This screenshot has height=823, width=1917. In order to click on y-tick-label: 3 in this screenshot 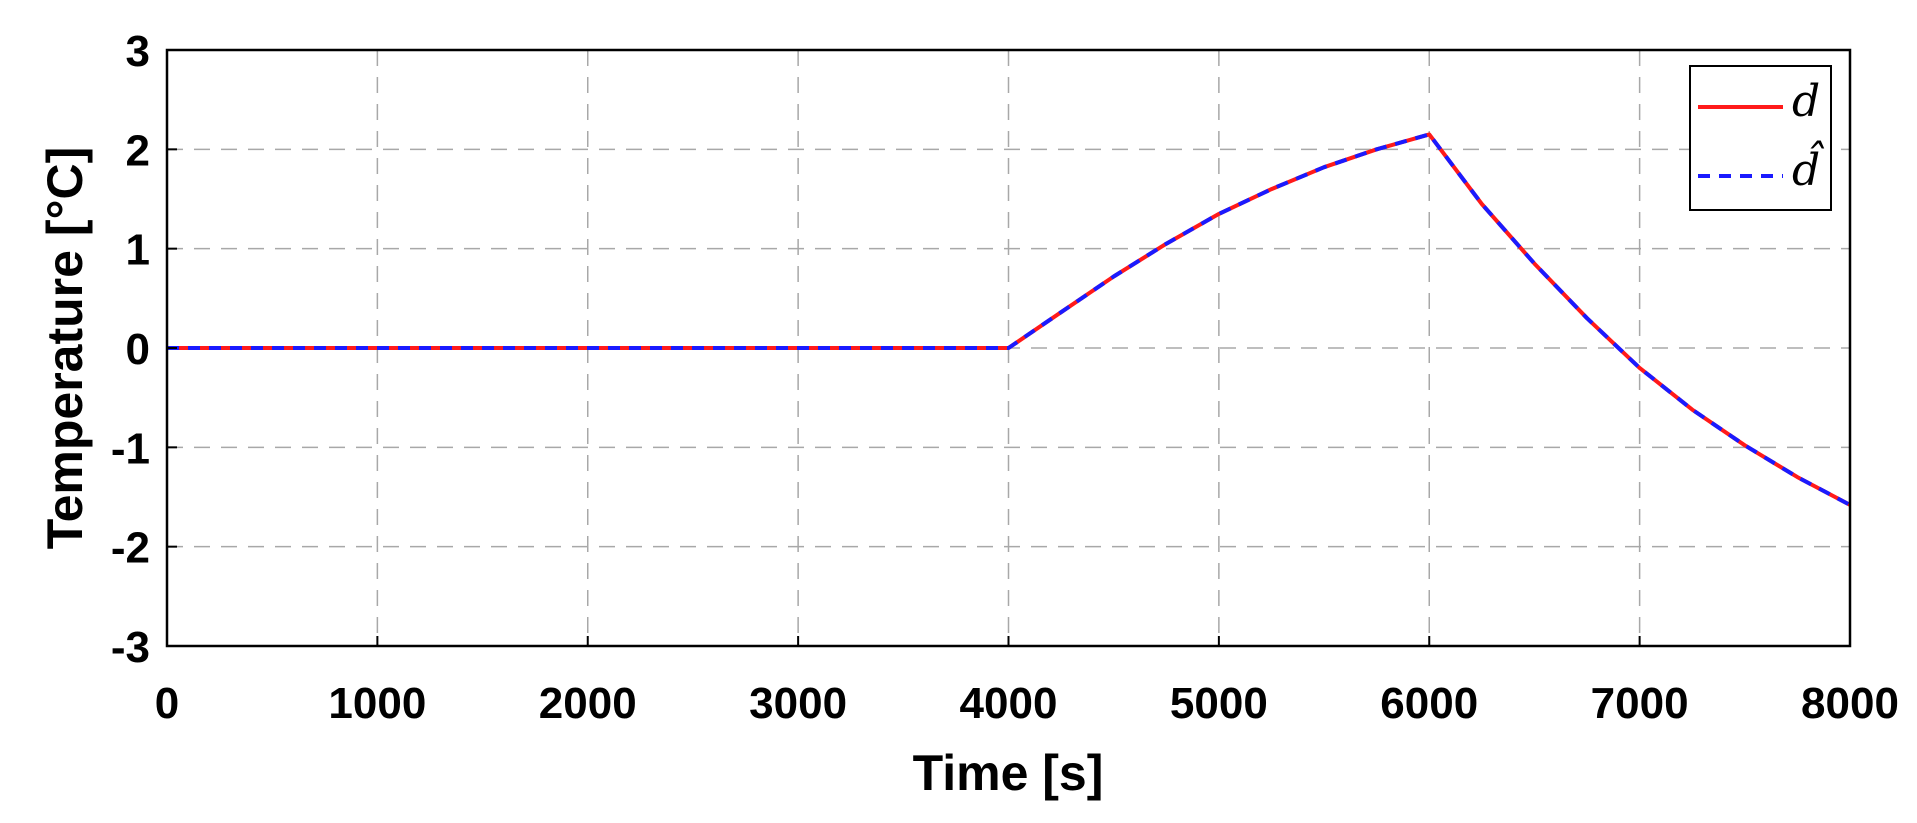, I will do `click(138, 51)`.